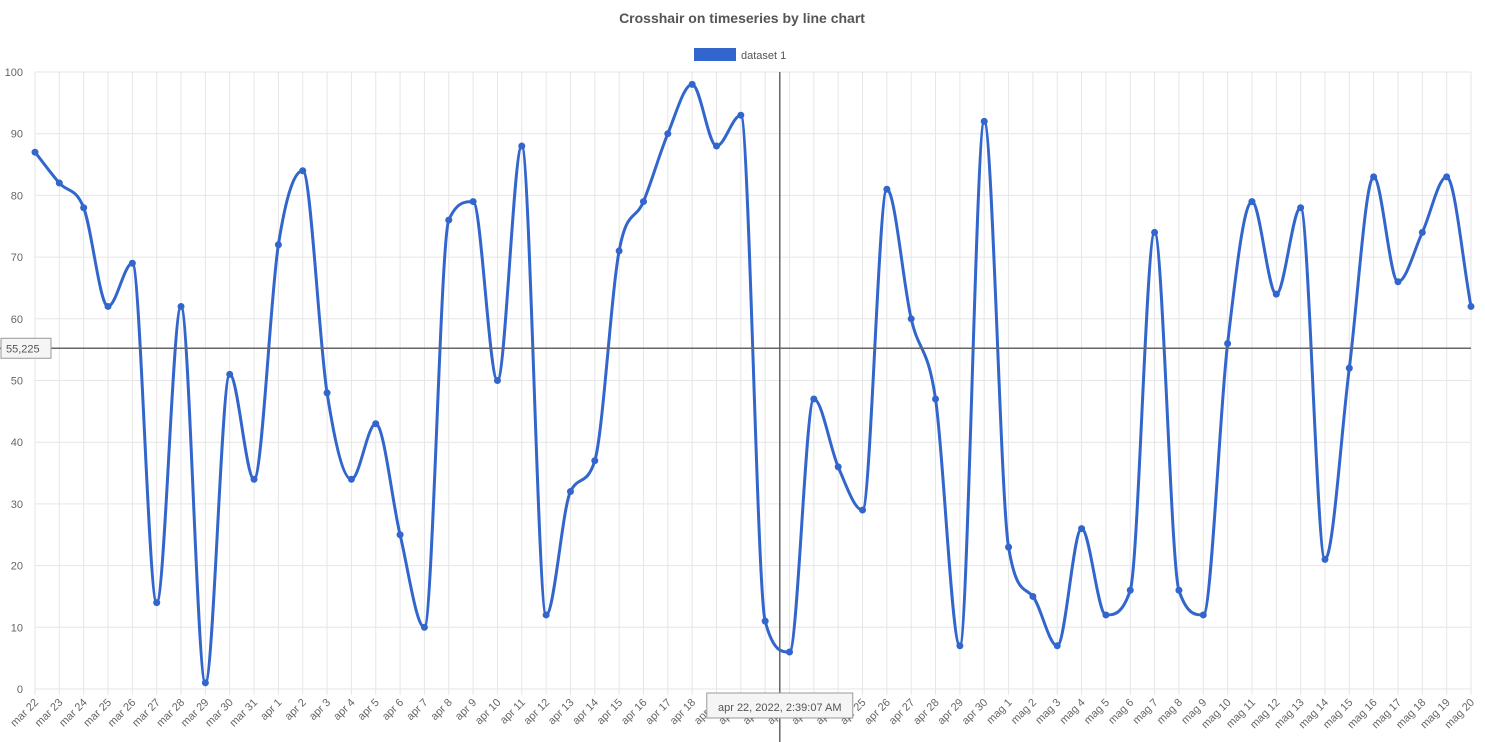 The width and height of the screenshot is (1485, 742). Describe the element at coordinates (17, 628) in the screenshot. I see `y-tick-label: 10` at that location.